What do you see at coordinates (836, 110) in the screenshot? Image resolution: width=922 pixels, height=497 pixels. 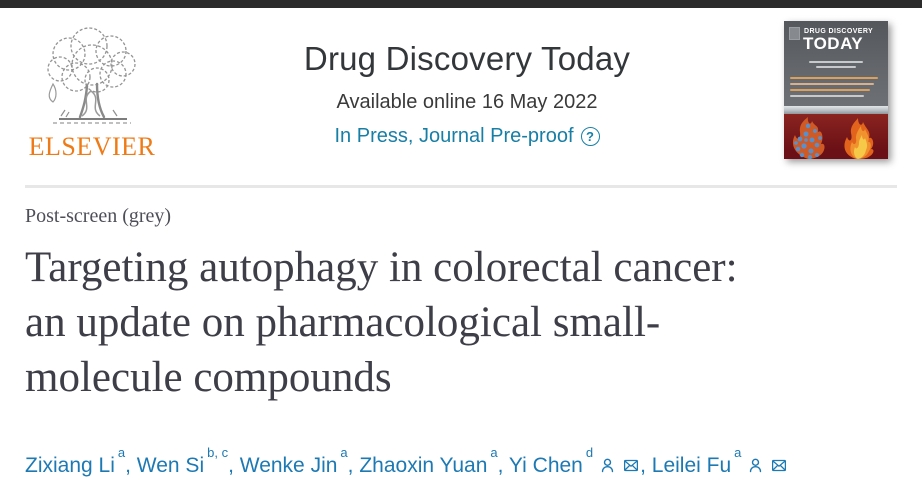 I see `cover-silver-band` at bounding box center [836, 110].